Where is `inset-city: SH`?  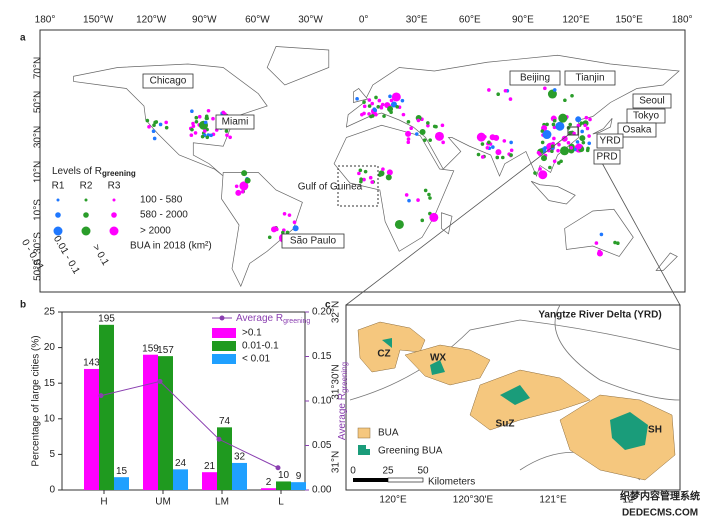
inset-city: SH is located at coordinates (655, 430).